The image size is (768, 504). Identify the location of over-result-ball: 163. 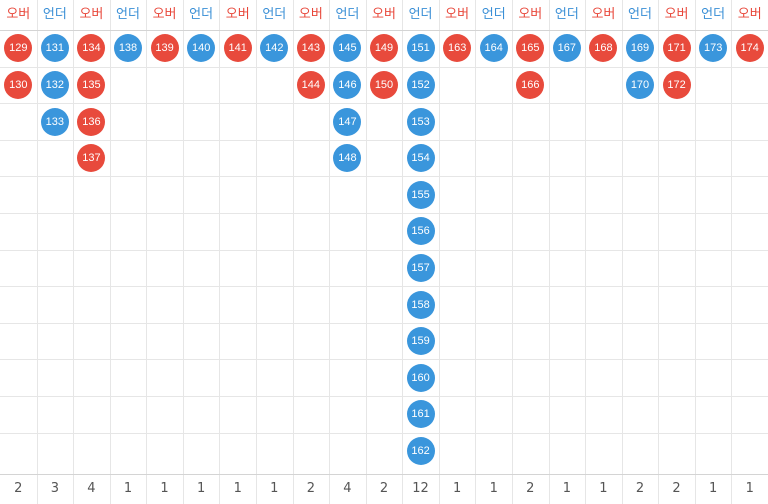
(457, 48).